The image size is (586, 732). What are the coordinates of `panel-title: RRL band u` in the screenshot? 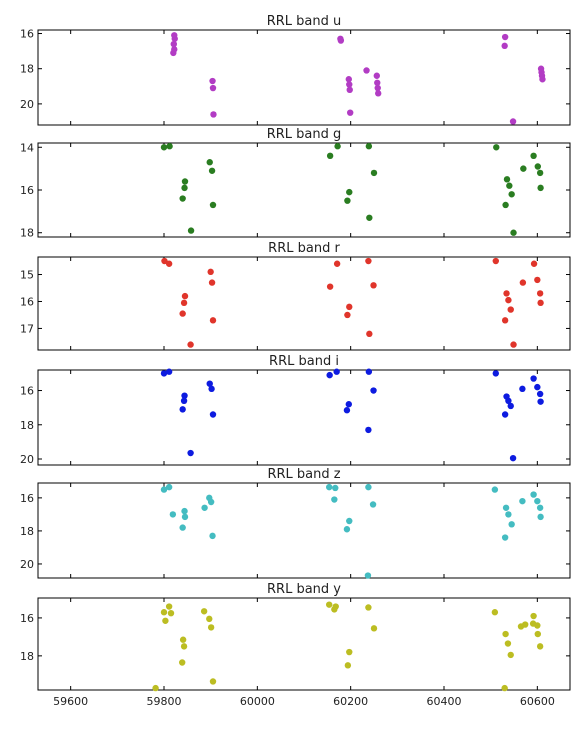 It's located at (304, 21).